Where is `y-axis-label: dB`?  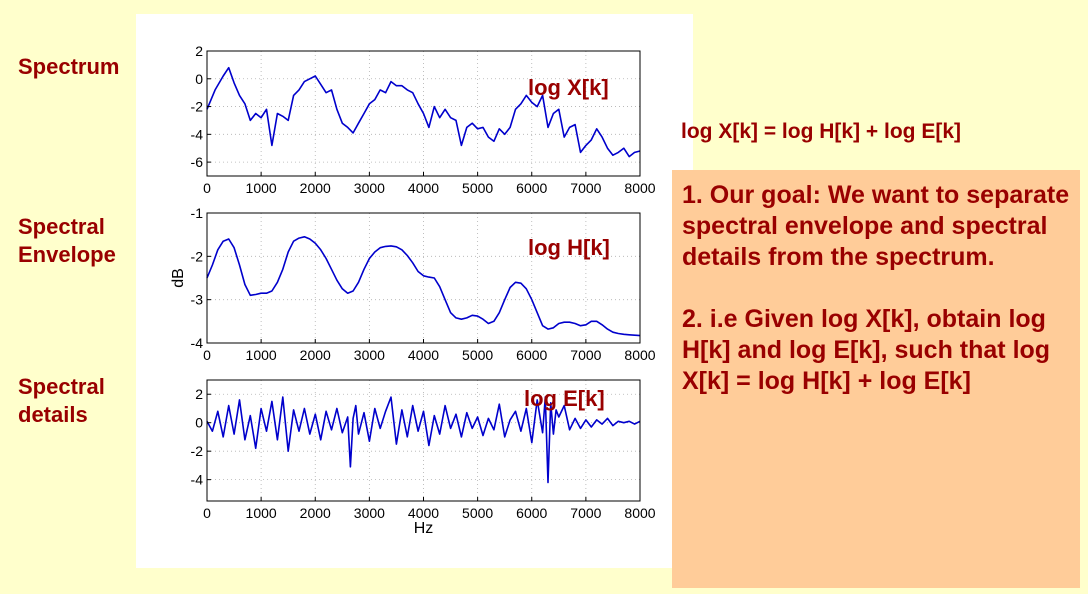 y-axis-label: dB is located at coordinates (178, 278).